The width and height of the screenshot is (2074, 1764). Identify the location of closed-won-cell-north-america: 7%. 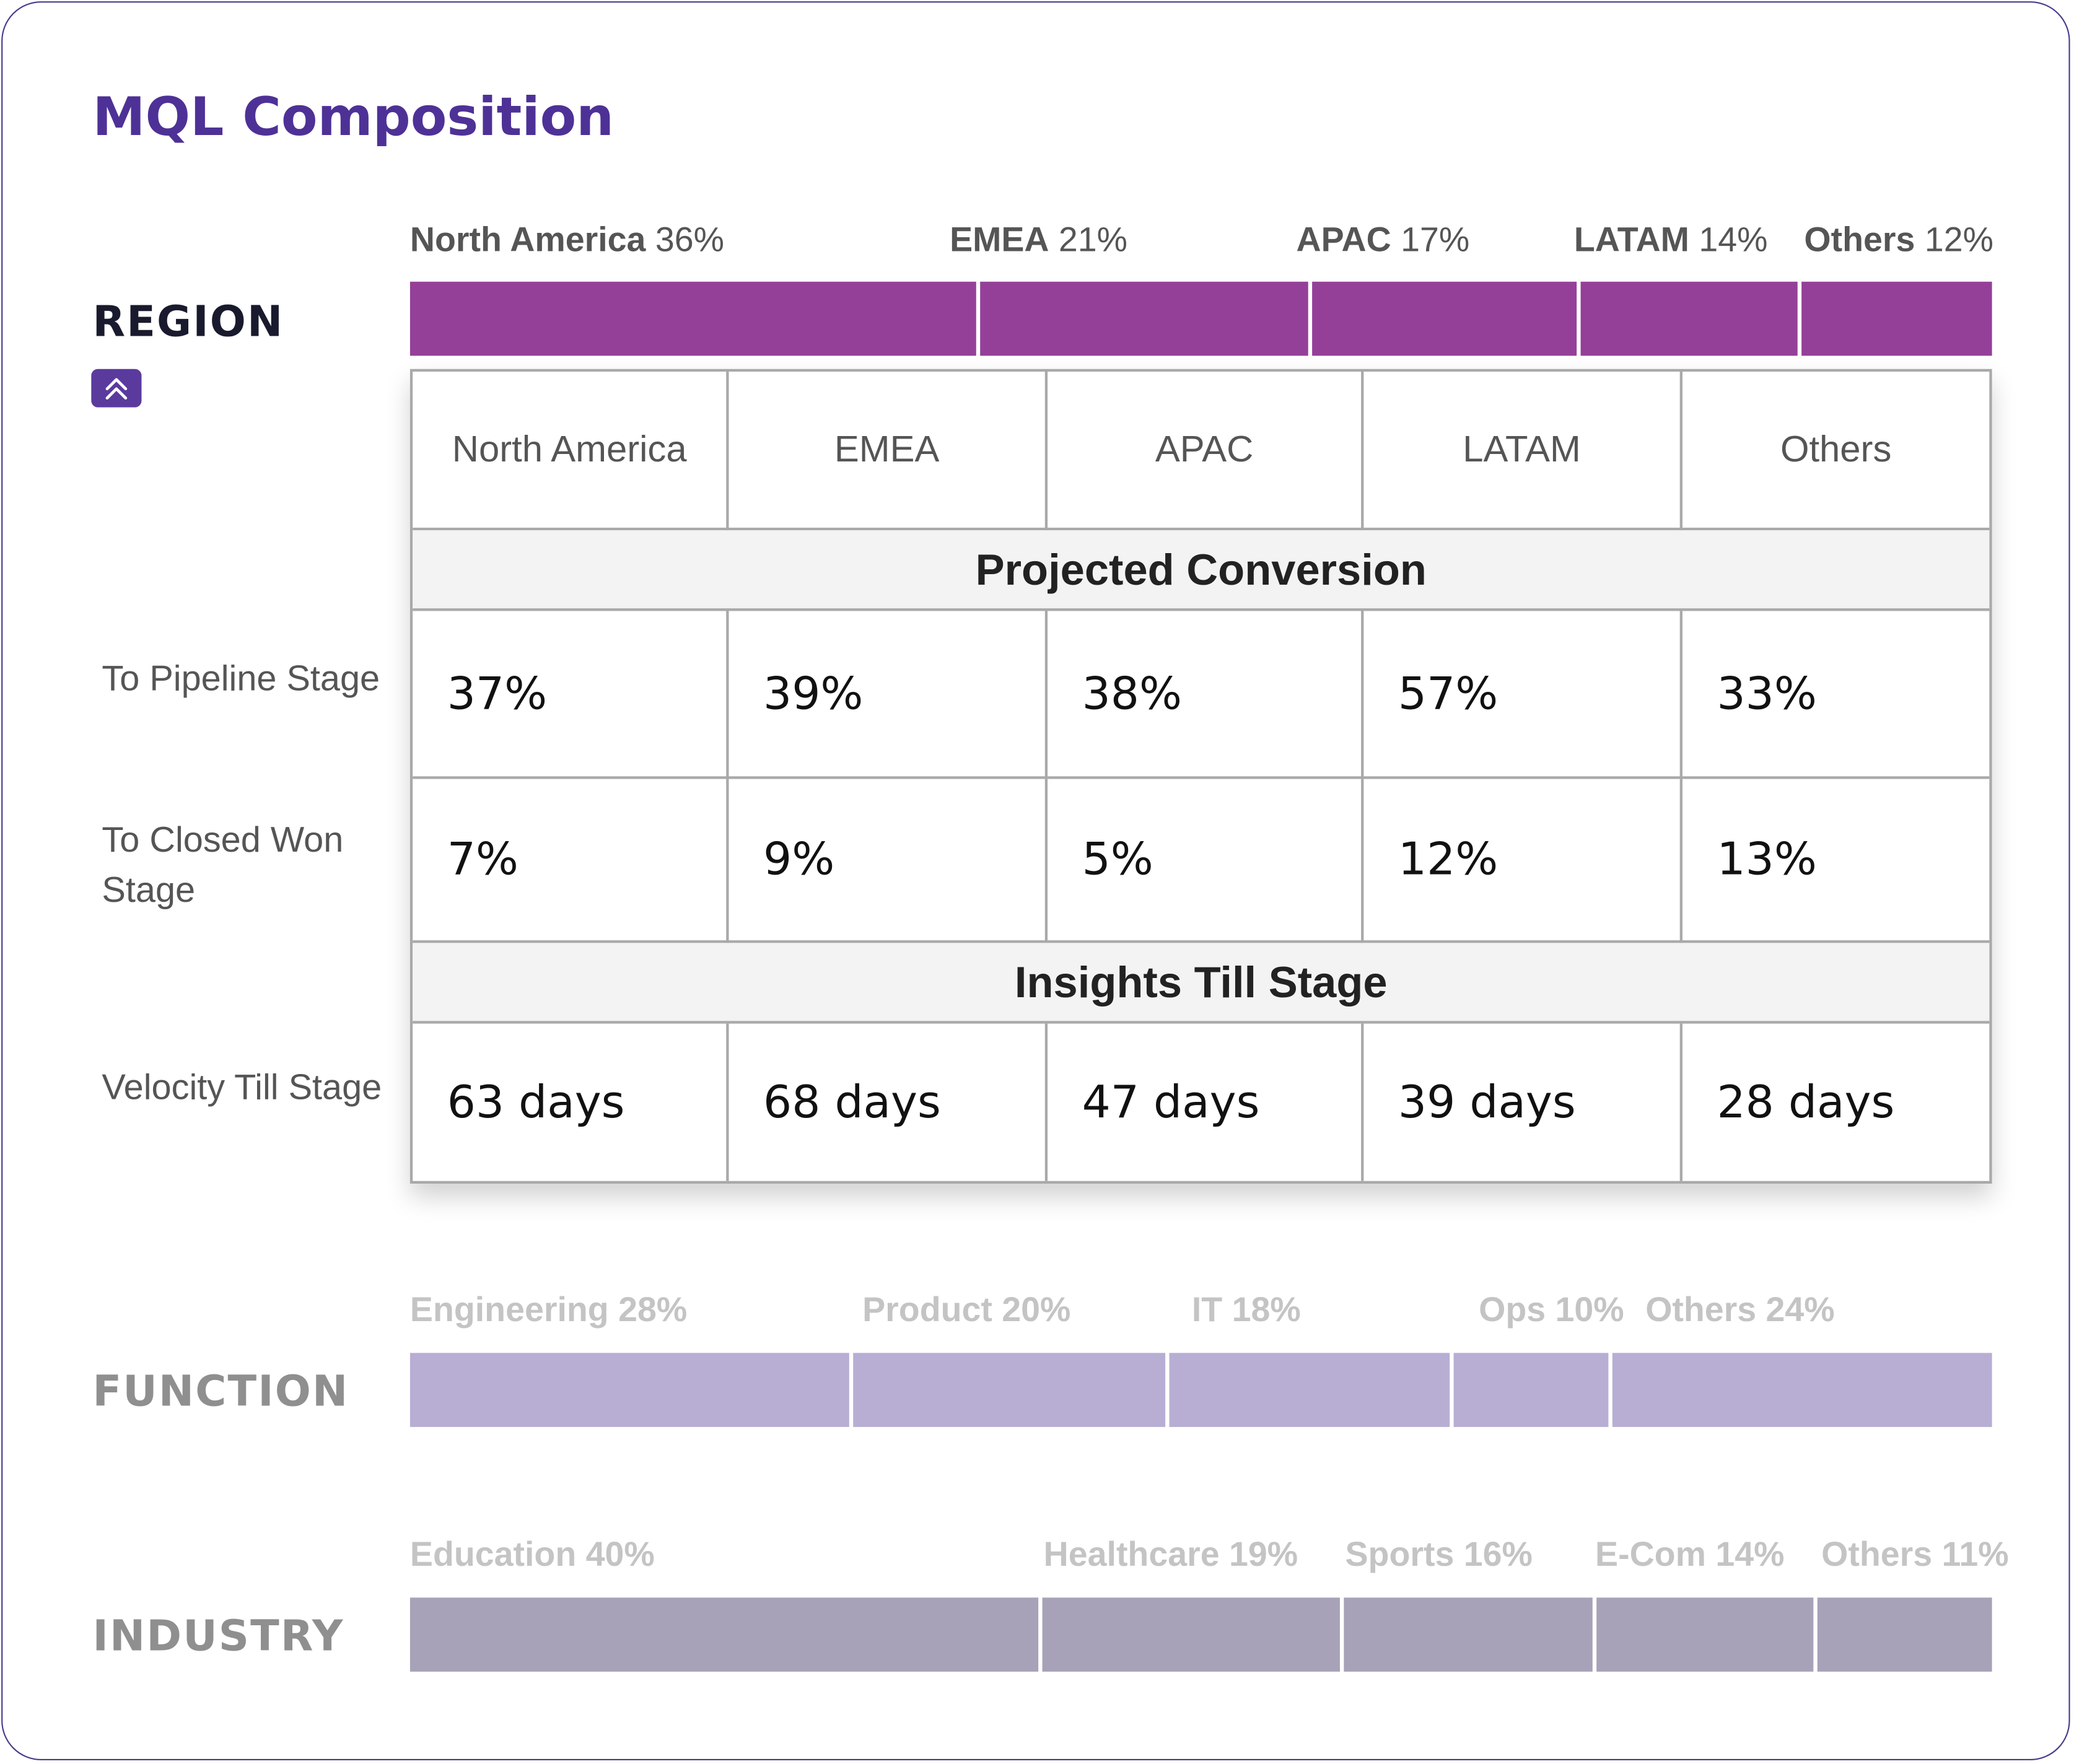
(571, 861).